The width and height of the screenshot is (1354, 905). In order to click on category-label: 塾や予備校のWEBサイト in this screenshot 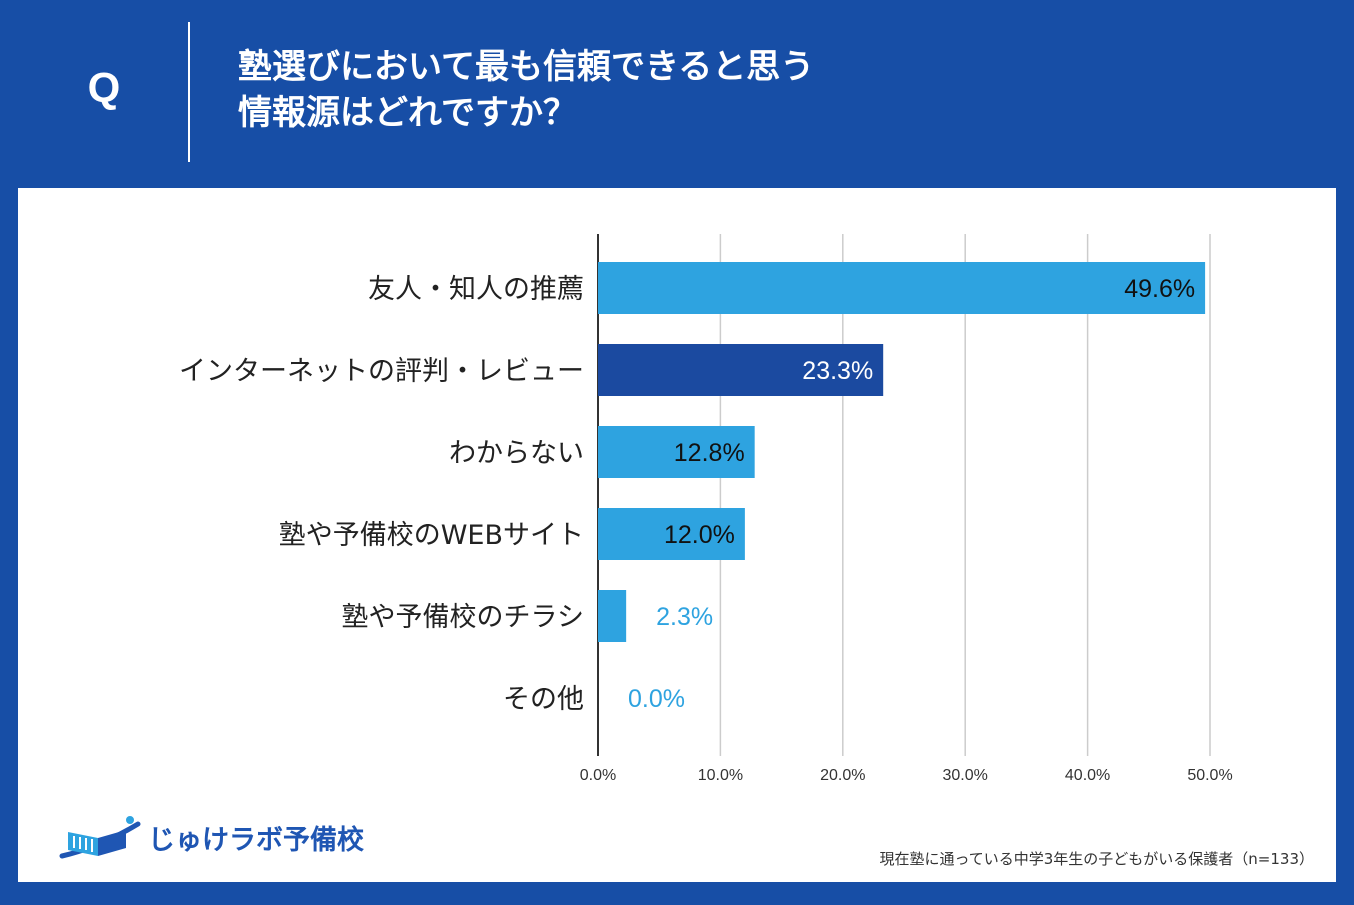, I will do `click(431, 535)`.